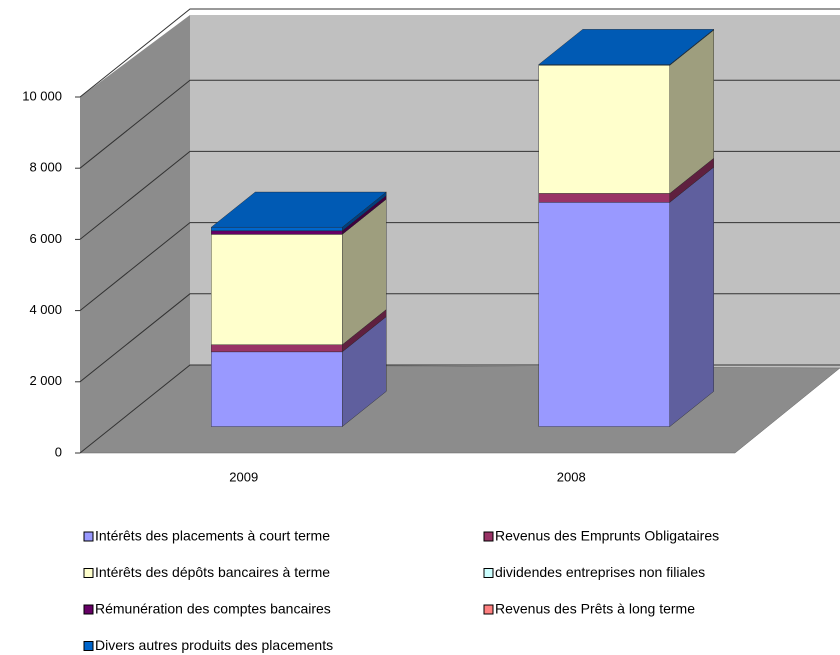  Describe the element at coordinates (459, 53) in the screenshot. I see `grid-line` at that location.